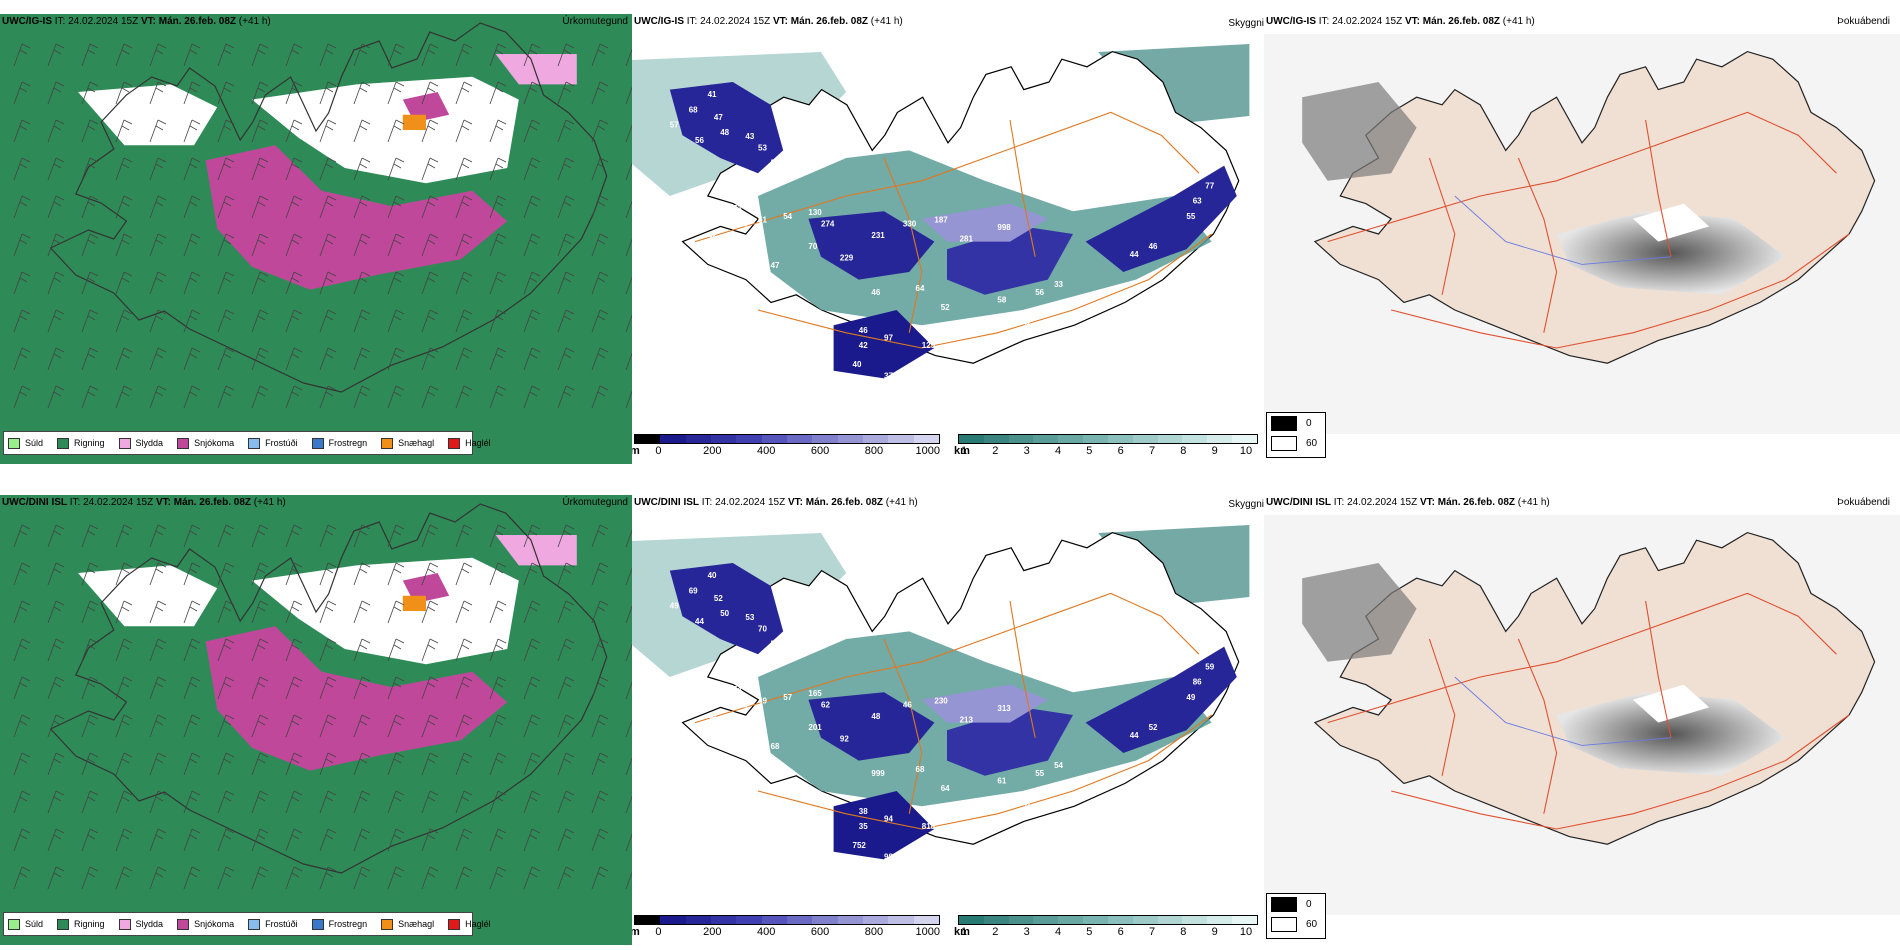 Image resolution: width=1900 pixels, height=950 pixels. I want to click on ceiling-value-label: 213, so click(967, 720).